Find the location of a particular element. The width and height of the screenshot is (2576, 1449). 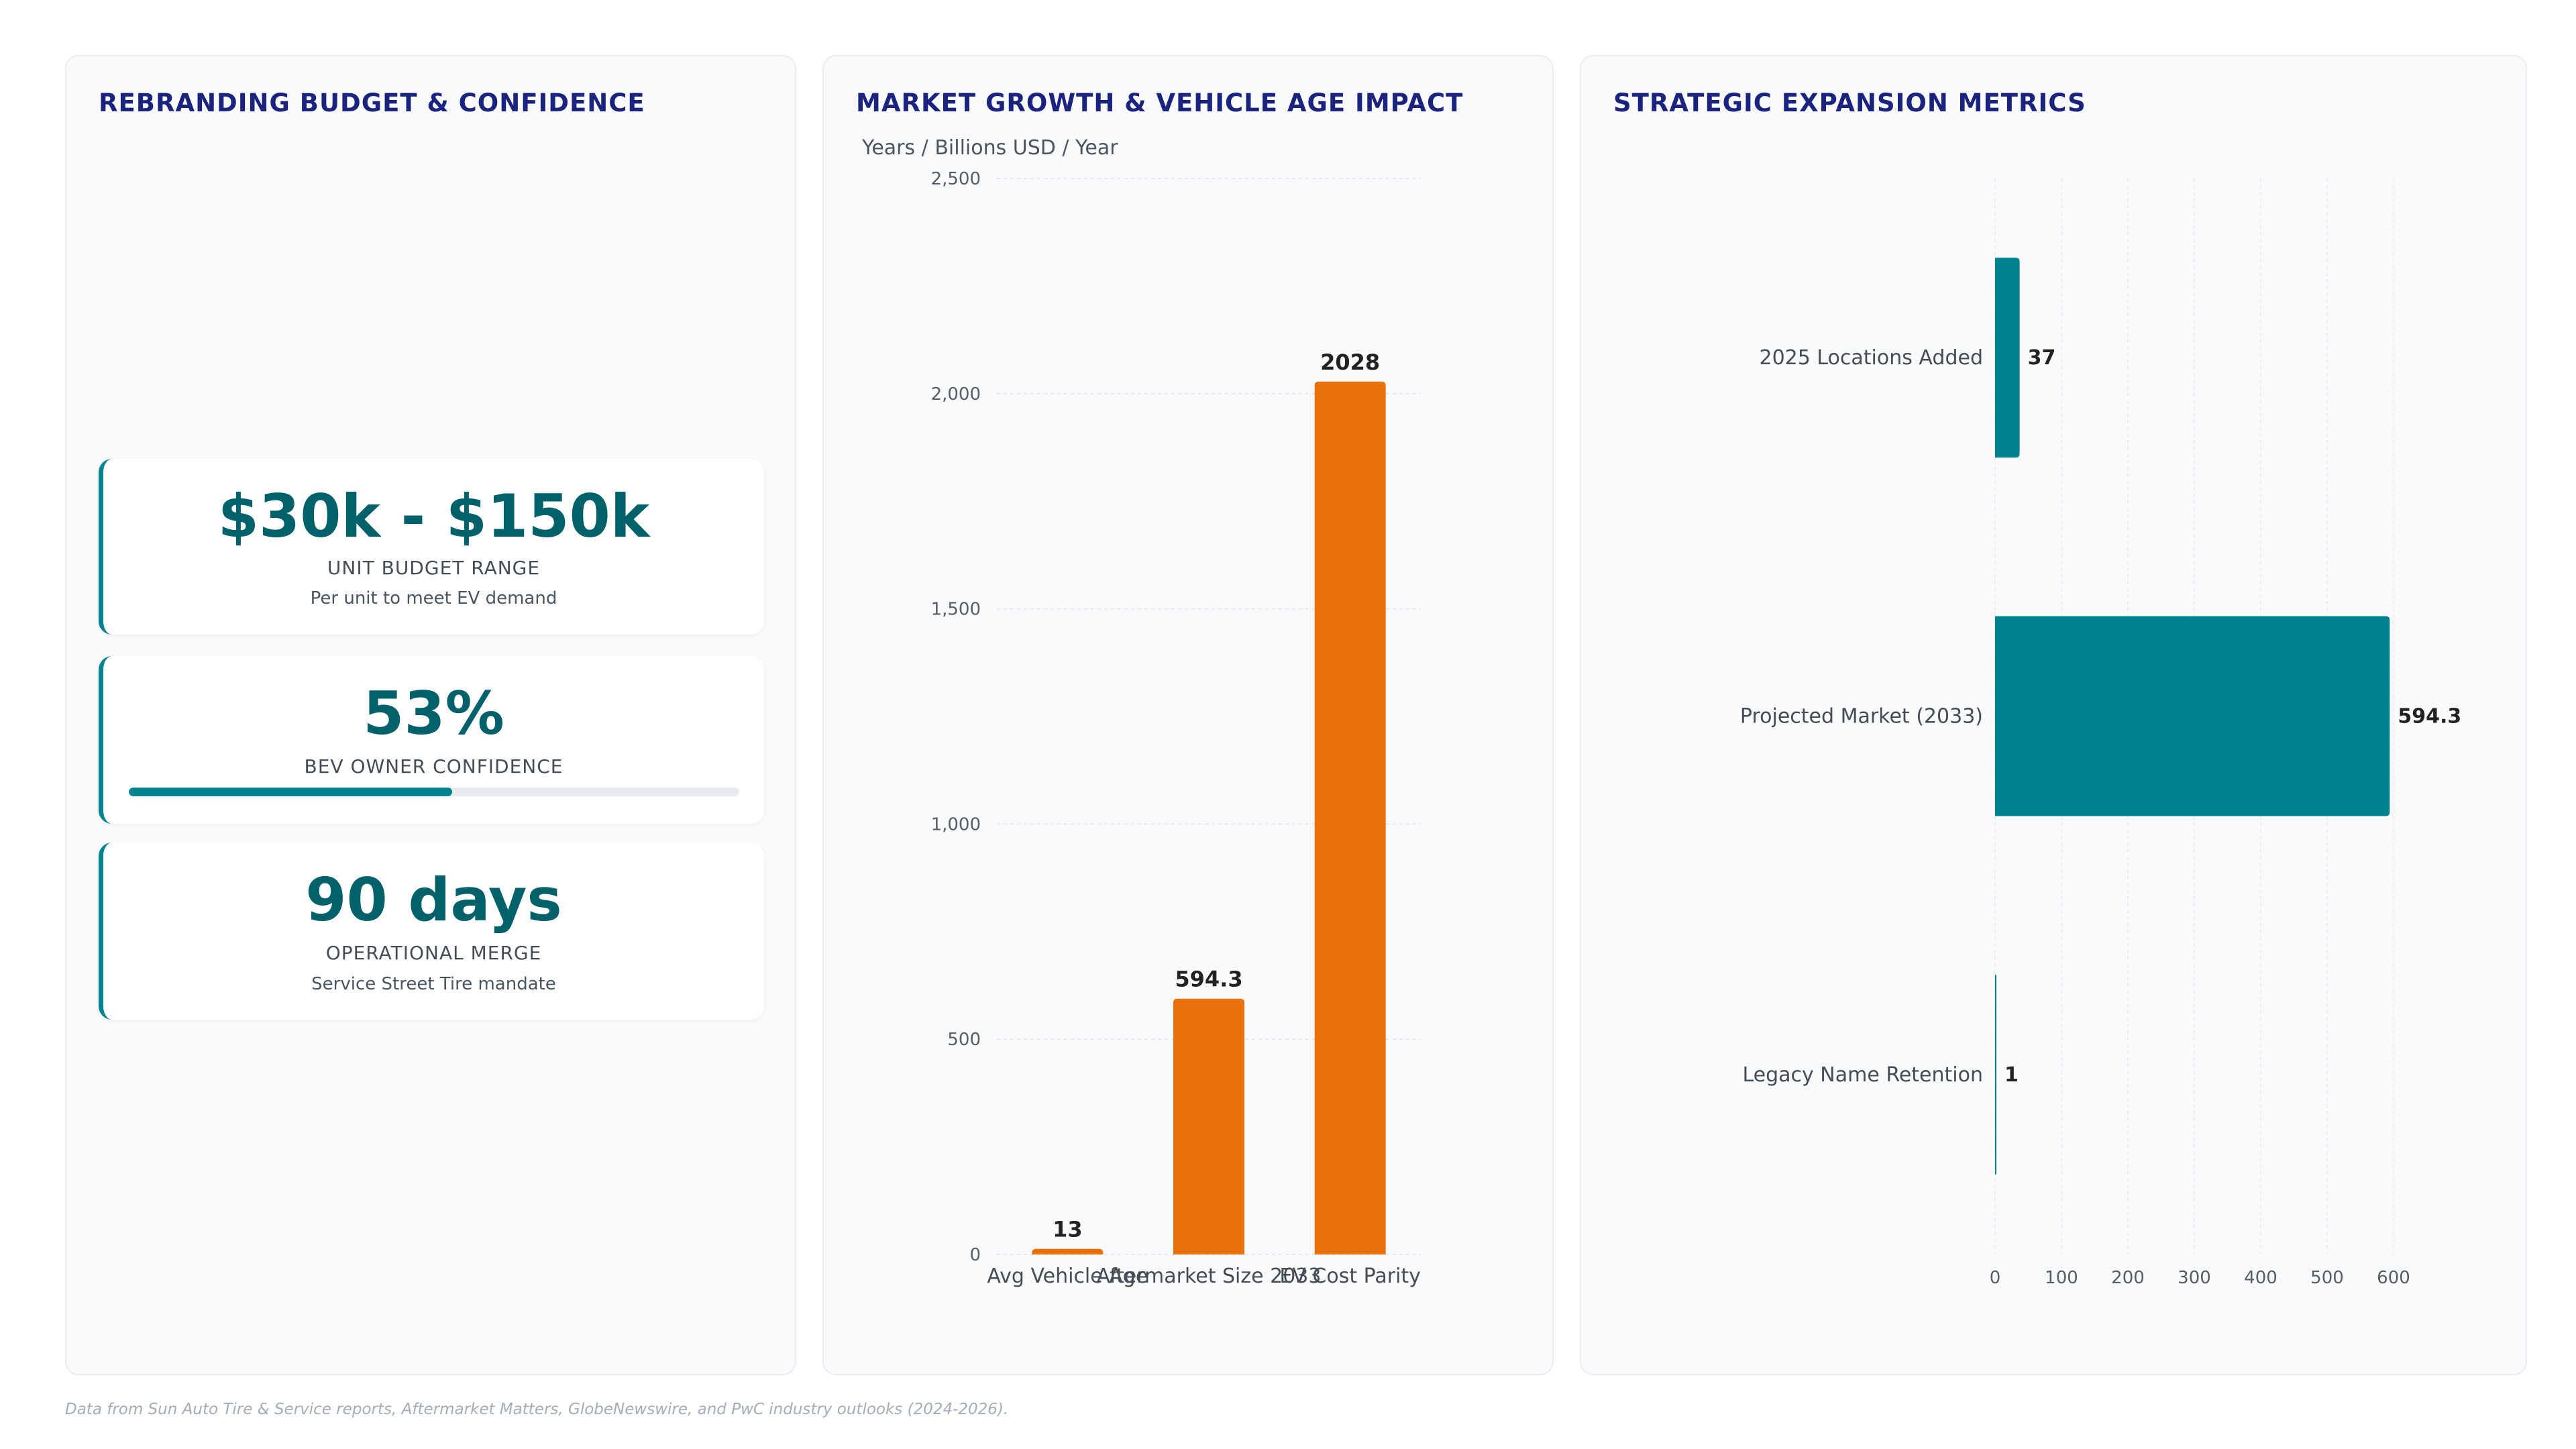

kpi-label: OPERATIONAL MERGE is located at coordinates (433, 953).